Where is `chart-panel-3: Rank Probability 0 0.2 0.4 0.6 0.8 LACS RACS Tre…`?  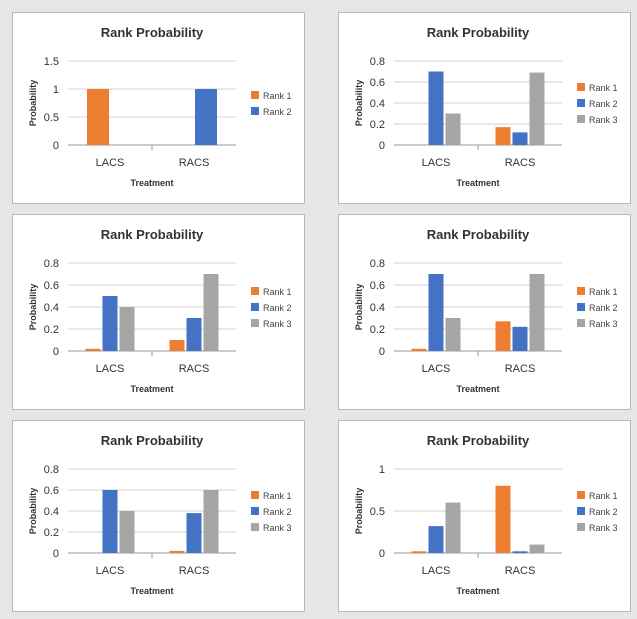
chart-panel-3: Rank Probability 0 0.2 0.4 0.6 0.8 LACS RACS Tre… is located at coordinates (158, 312).